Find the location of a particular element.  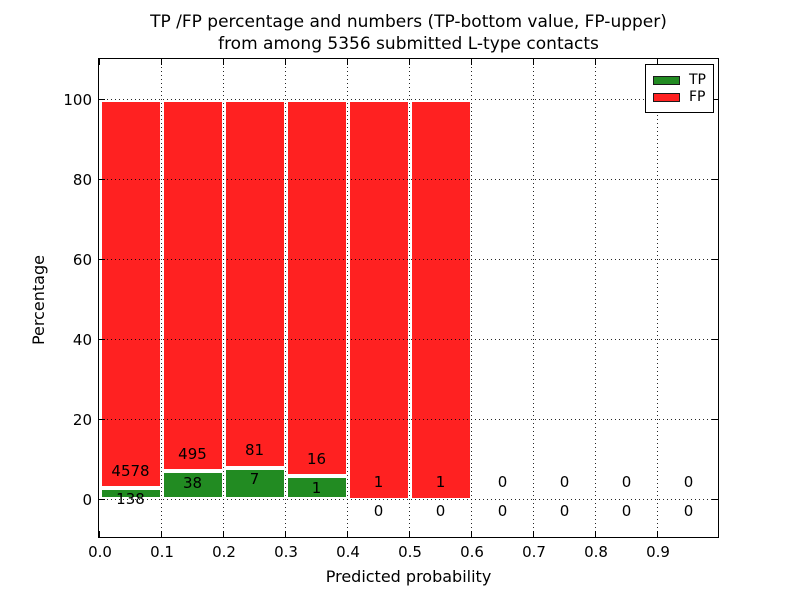

fp-count-label: 81 is located at coordinates (254, 450).